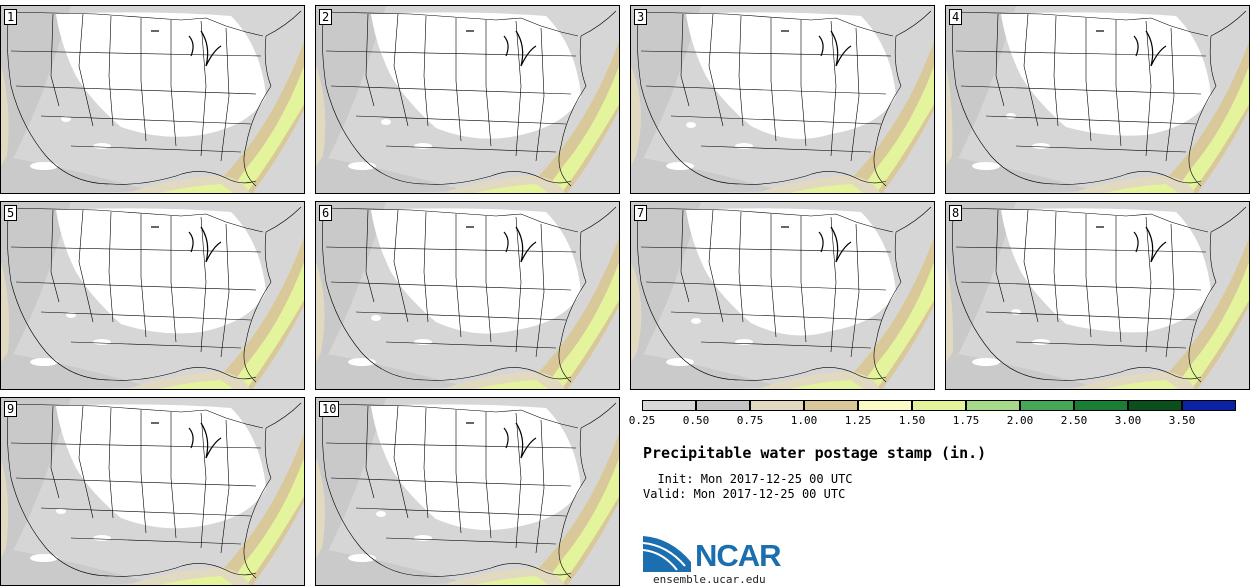 The width and height of the screenshot is (1260, 588). What do you see at coordinates (744, 494) in the screenshot?
I see `valid-time: Valid: Mon 2017-12-25 00 UTC` at bounding box center [744, 494].